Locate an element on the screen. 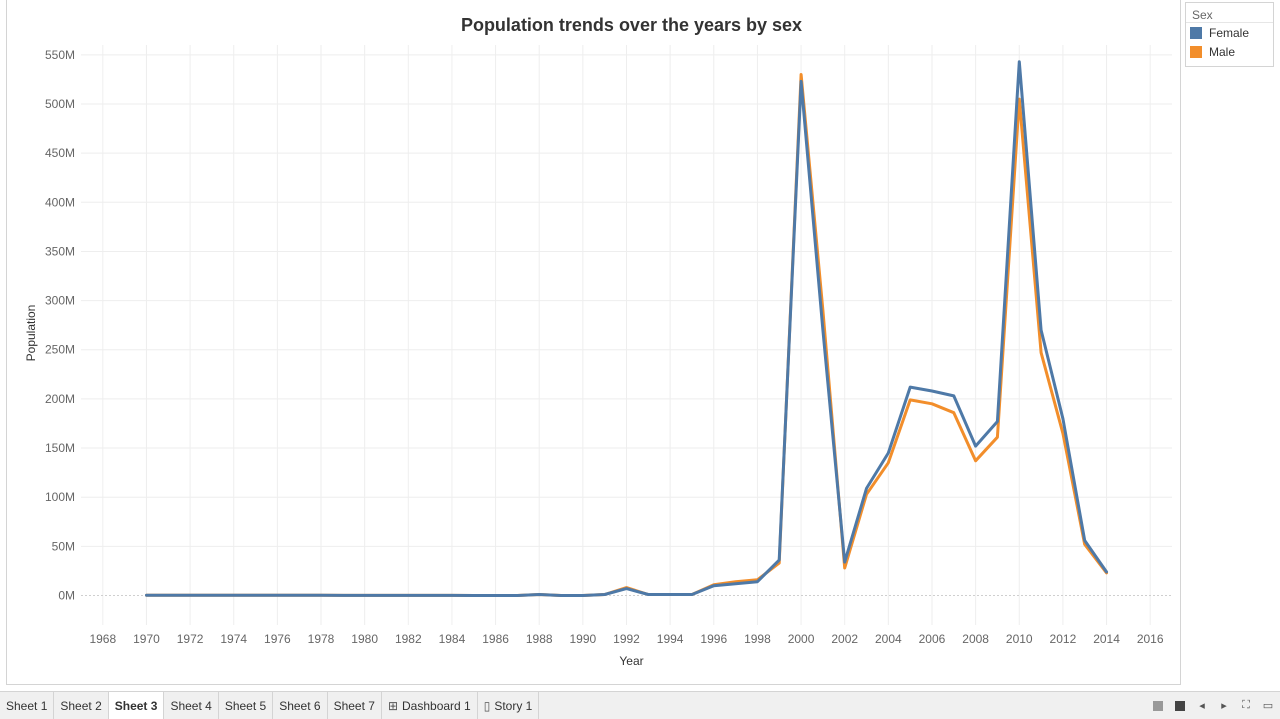 Image resolution: width=1280 pixels, height=719 pixels. story-icon: ▯ is located at coordinates (487, 705).